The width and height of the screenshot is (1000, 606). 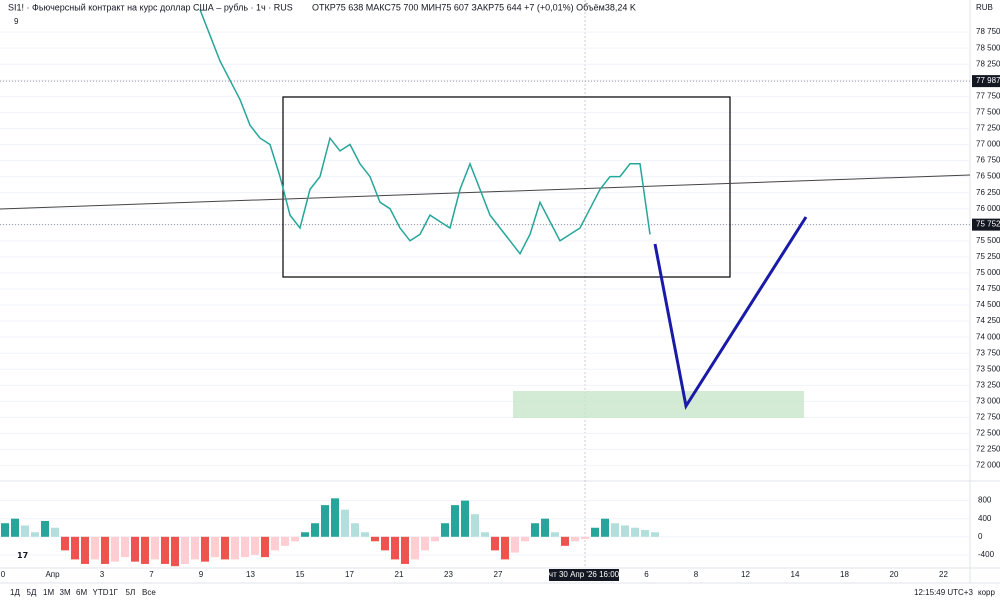 I want to click on x-tick-label: 23, so click(x=448, y=574).